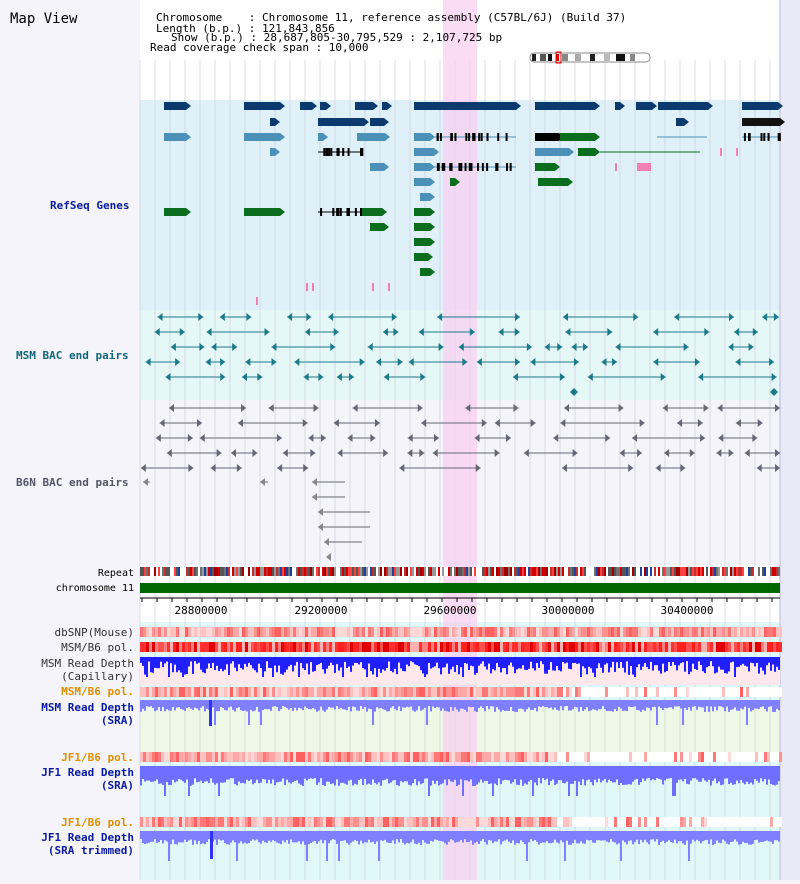 The height and width of the screenshot is (884, 800). I want to click on repeat-track, so click(460, 571).